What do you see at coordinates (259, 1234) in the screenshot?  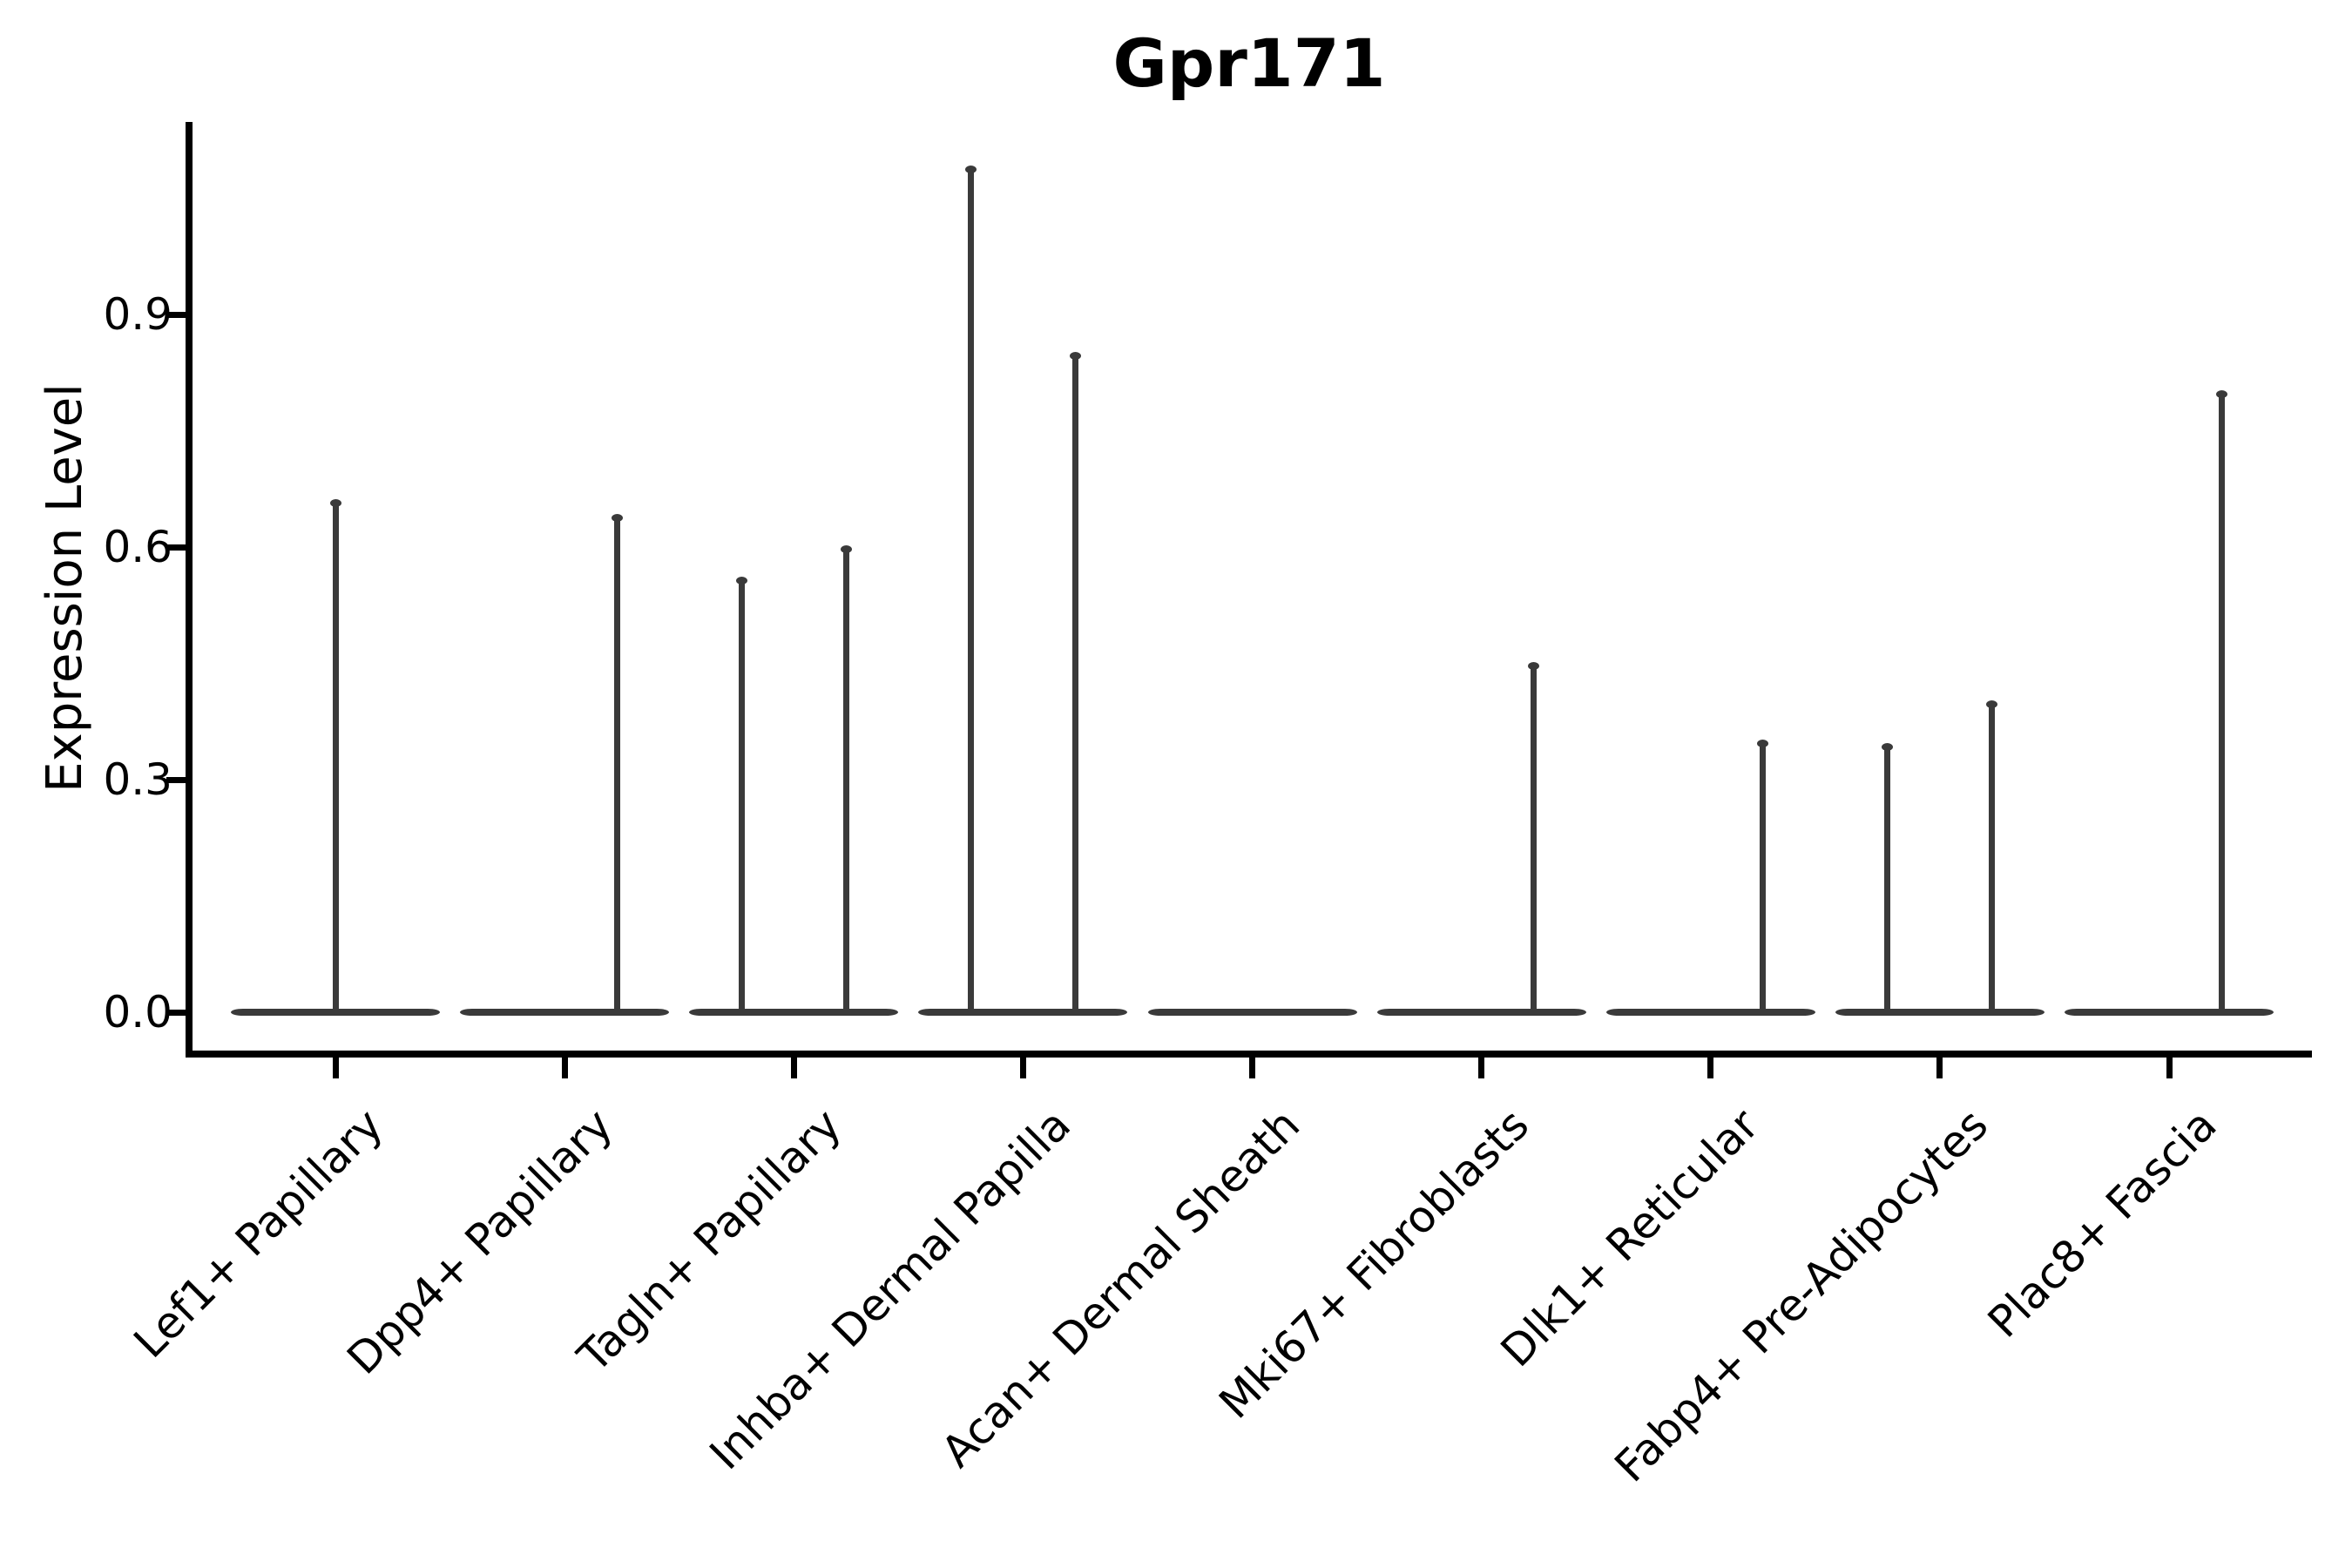 I see `x-tick-label: Lef1+ Papillary` at bounding box center [259, 1234].